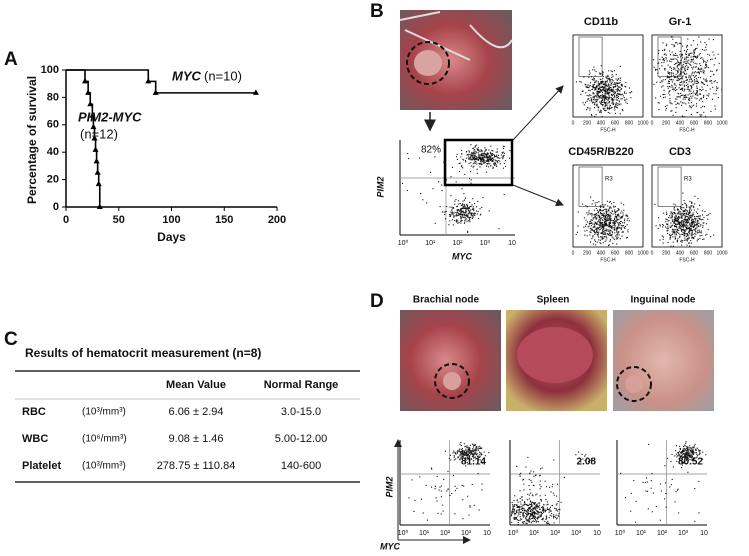 The image size is (749, 556). What do you see at coordinates (680, 152) in the screenshot?
I see `subplot-title: CD3` at bounding box center [680, 152].